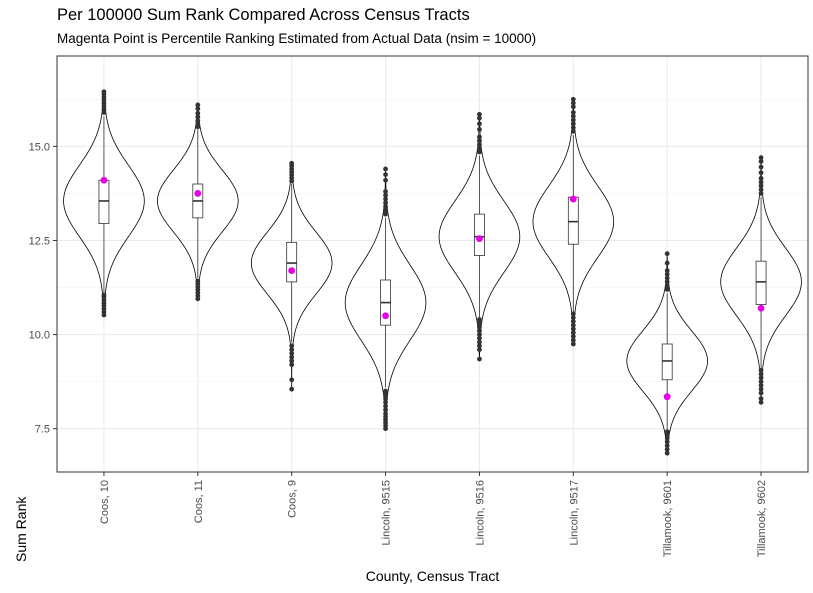  What do you see at coordinates (105, 502) in the screenshot?
I see `x-tick-label: Coos, 10` at bounding box center [105, 502].